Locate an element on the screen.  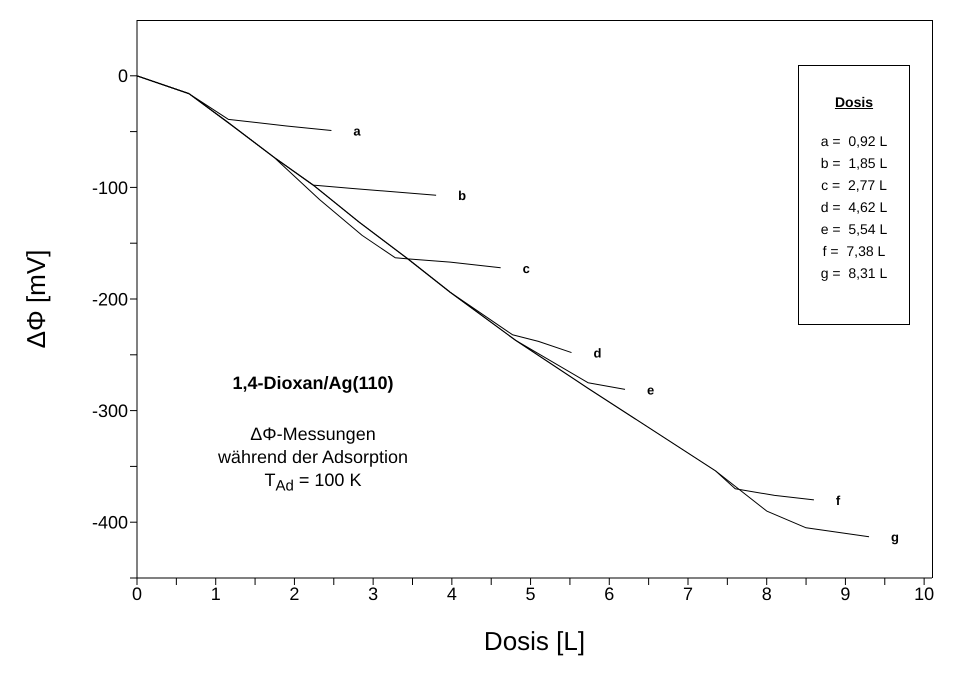
series-label: g is located at coordinates (895, 537).